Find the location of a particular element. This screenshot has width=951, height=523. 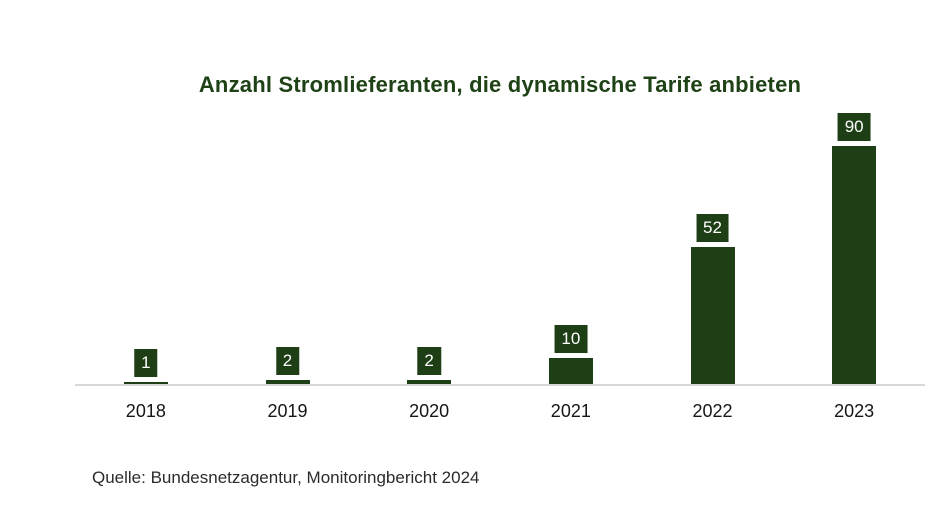

bar-value-label: 10 is located at coordinates (571, 339).